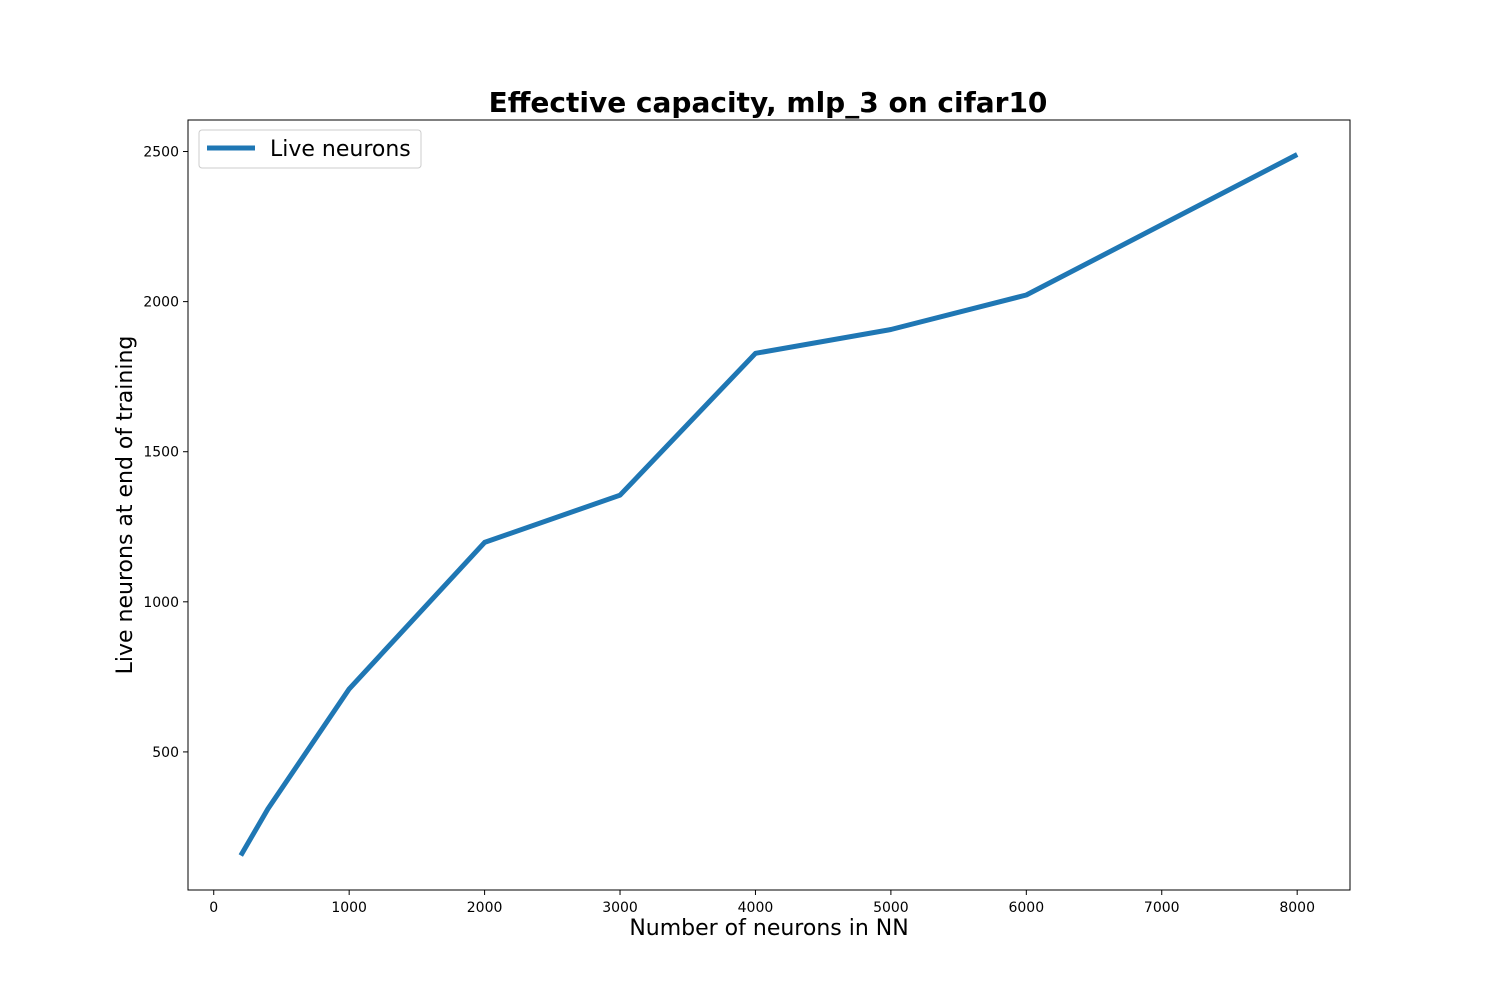 The image size is (1500, 1000). What do you see at coordinates (1026, 908) in the screenshot?
I see `x-tick-label: 6000` at bounding box center [1026, 908].